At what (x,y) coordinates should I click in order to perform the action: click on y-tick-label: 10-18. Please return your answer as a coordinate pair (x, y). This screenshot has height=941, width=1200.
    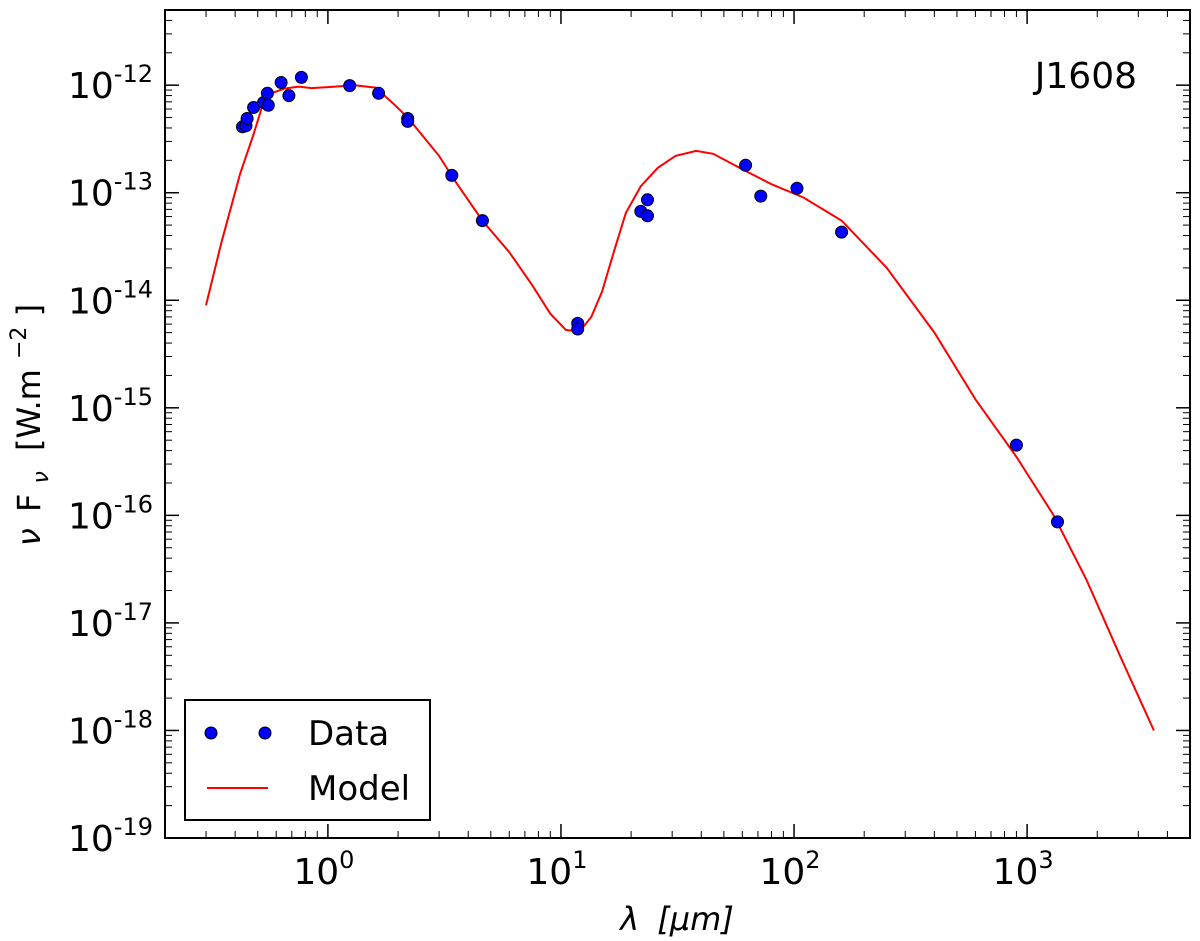
    Looking at the image, I should click on (110, 728).